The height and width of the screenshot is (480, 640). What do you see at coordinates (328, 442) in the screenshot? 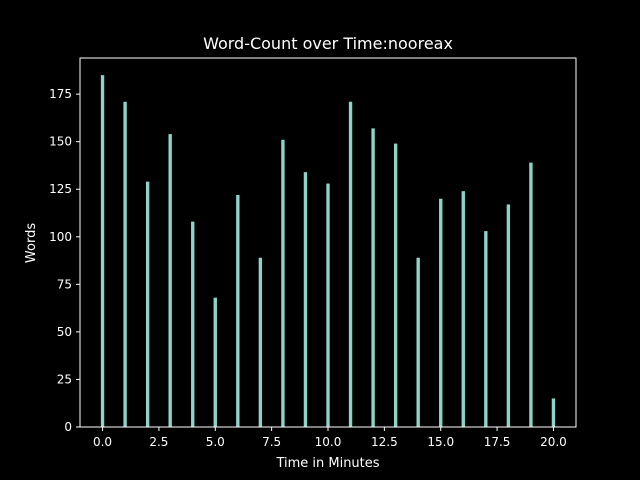
I see `x-tick-label: 10.0` at bounding box center [328, 442].